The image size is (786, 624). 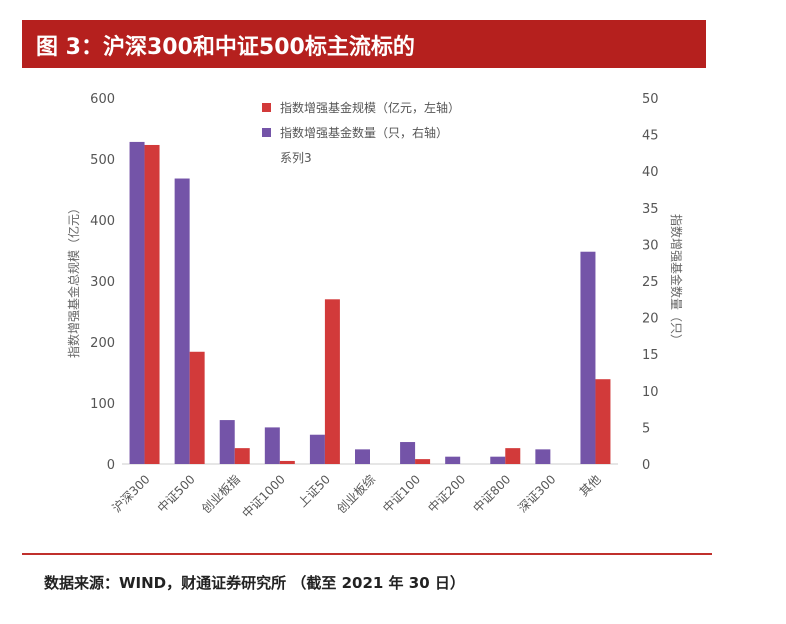 What do you see at coordinates (650, 209) in the screenshot?
I see `right-tick-label: 35` at bounding box center [650, 209].